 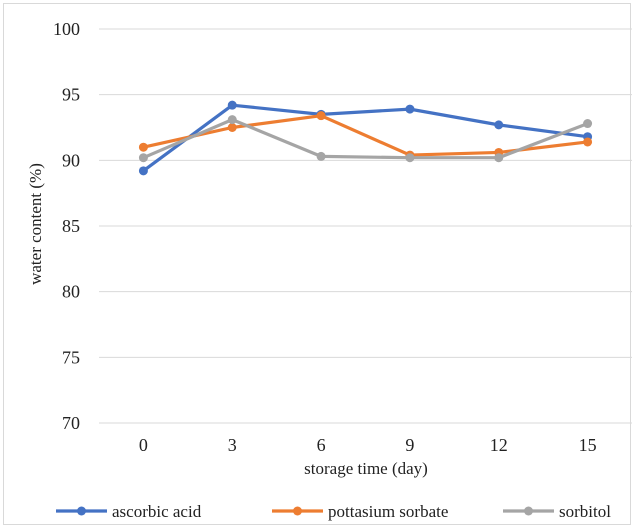 I want to click on legend-label: pottasium sorbate, so click(x=388, y=511).